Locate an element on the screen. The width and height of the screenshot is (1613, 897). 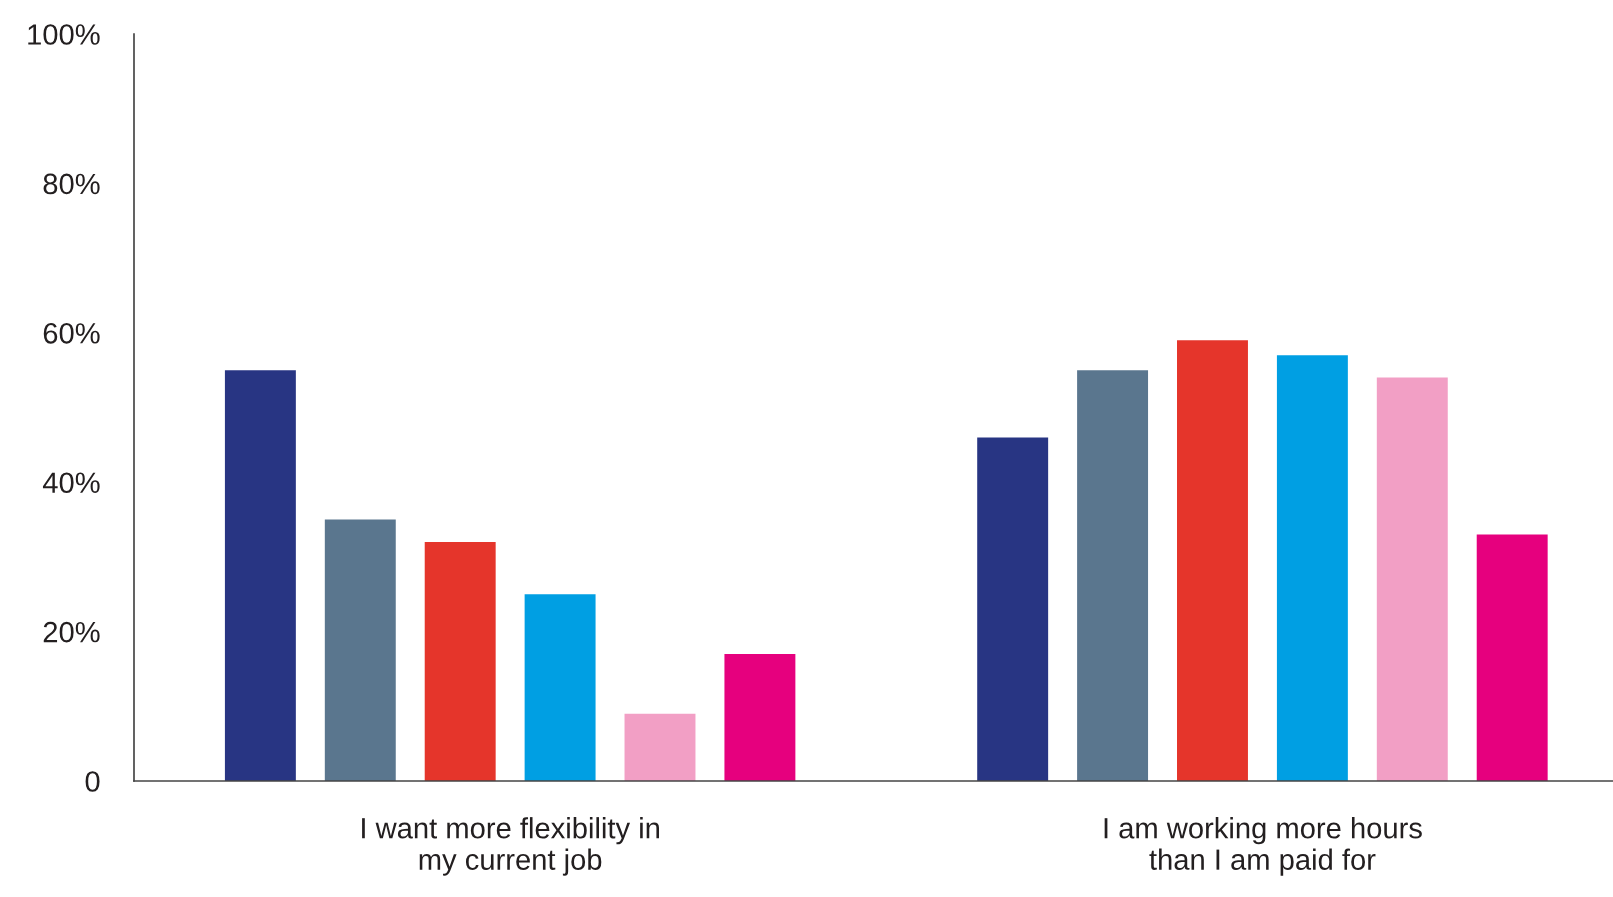
y-tick-label: 20% is located at coordinates (71, 632).